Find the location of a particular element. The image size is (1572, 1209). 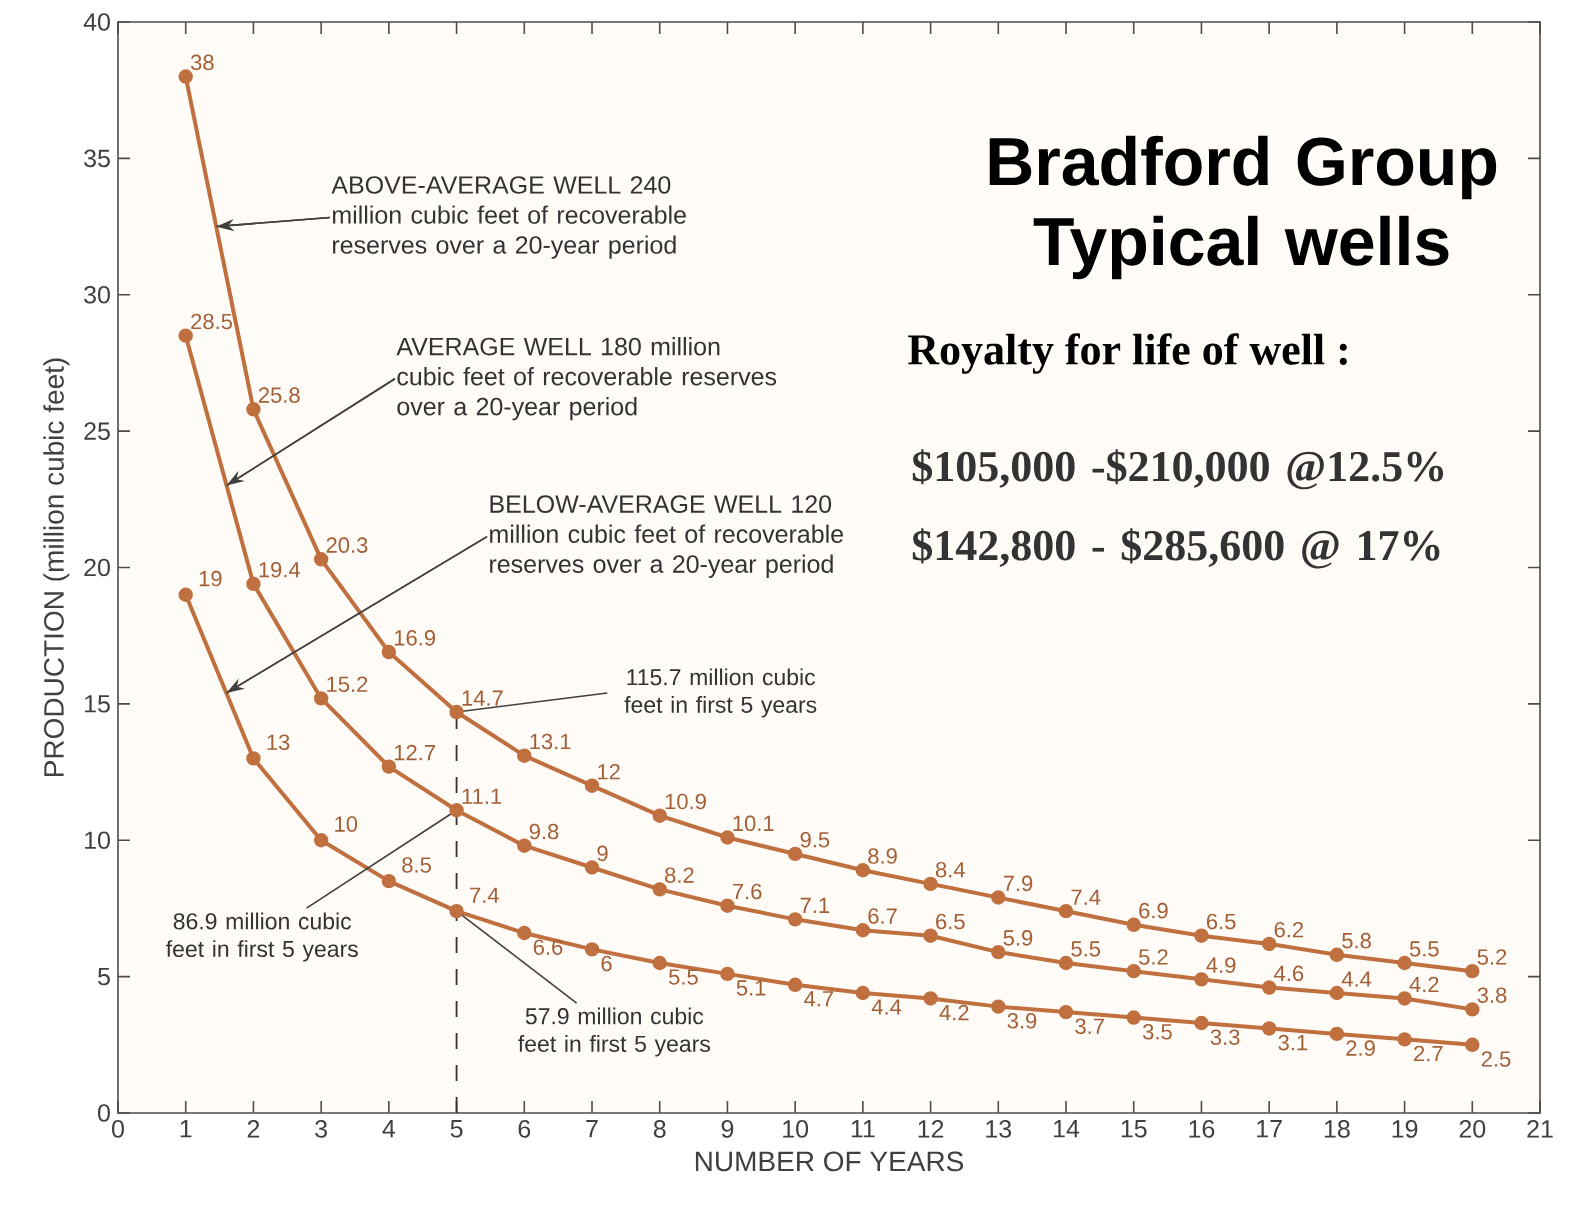

y-tick-label: 20 is located at coordinates (97, 567).